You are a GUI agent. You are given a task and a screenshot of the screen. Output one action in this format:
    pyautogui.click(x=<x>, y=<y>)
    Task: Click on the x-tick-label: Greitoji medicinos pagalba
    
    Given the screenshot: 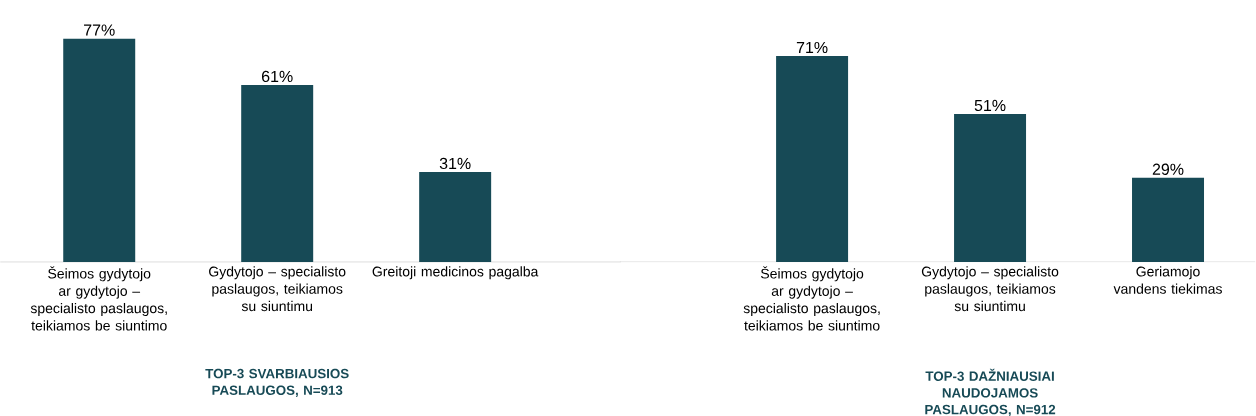 What is the action you would take?
    pyautogui.click(x=455, y=273)
    